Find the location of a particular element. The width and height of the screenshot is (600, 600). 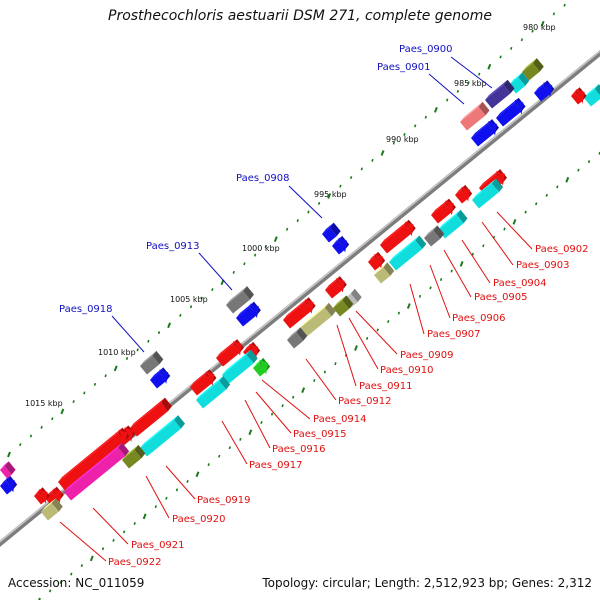

gene-label-Paes_0906: Paes_0906 is located at coordinates (479, 318).